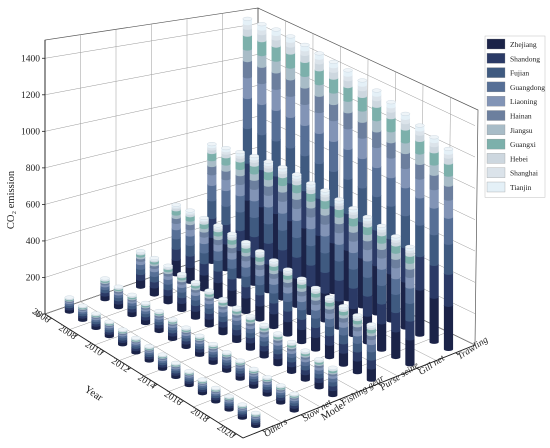  What do you see at coordinates (521, 130) in the screenshot?
I see `legend-label: Jiangsu` at bounding box center [521, 130].